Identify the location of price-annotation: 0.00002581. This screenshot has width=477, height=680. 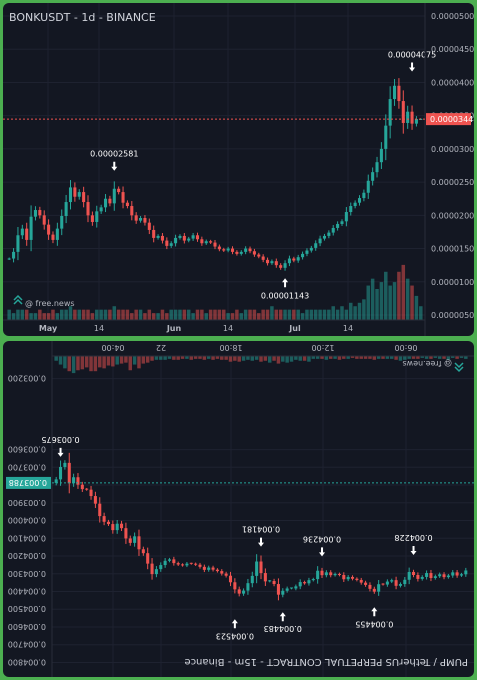
(114, 160).